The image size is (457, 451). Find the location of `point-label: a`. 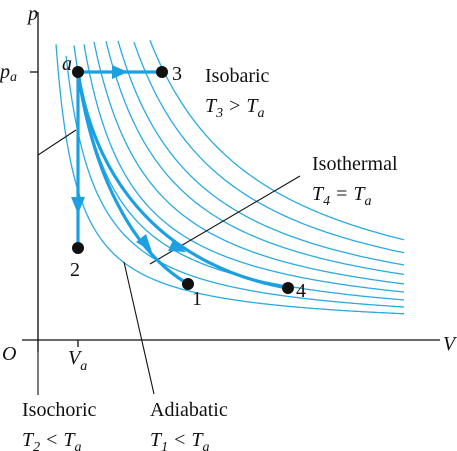

point-label: a is located at coordinates (67, 64).